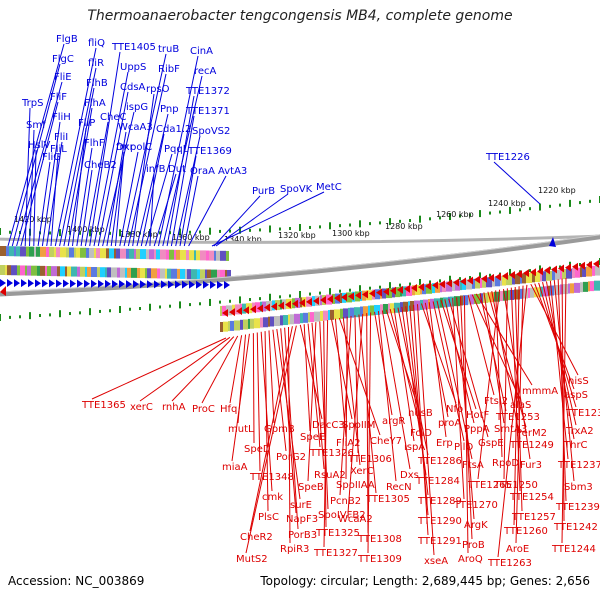 The image size is (600, 600). I want to click on reverse-gene-label: TTE1250, so click(515, 485).